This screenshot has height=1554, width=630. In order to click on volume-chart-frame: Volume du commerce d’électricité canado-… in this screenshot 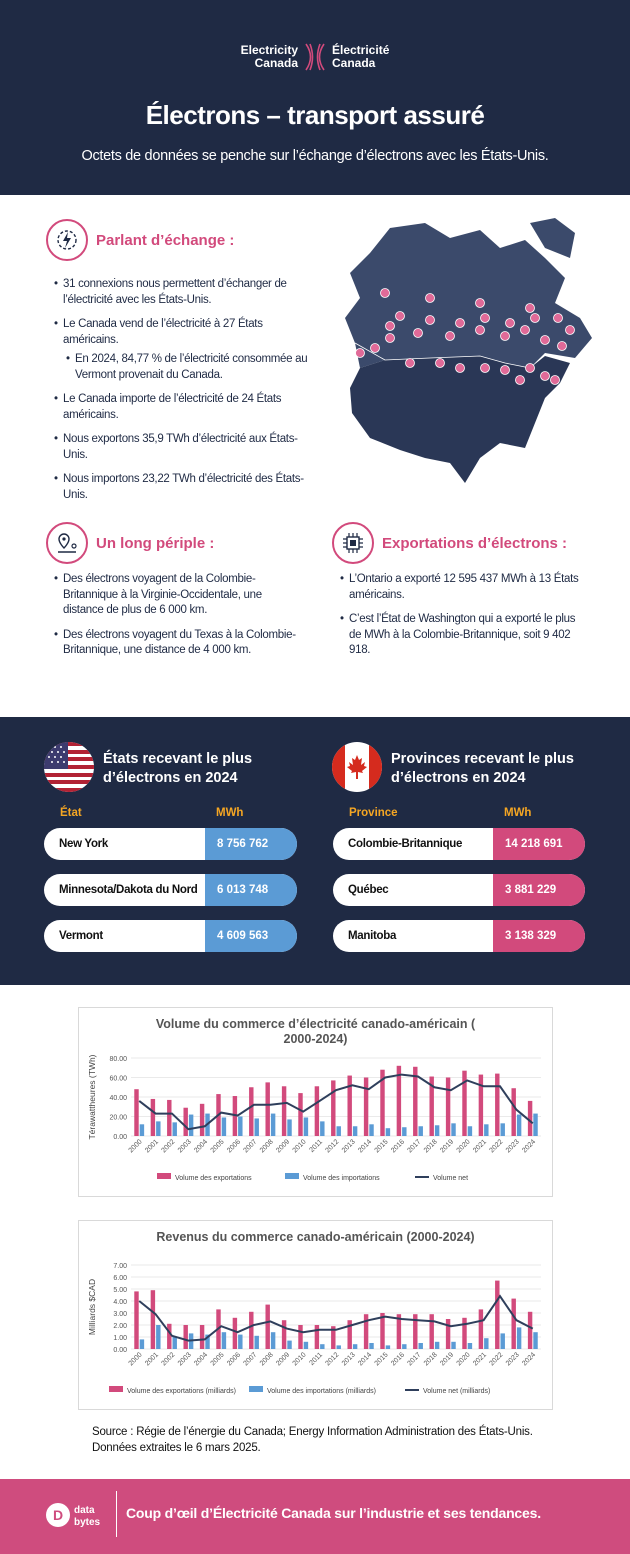, I will do `click(315, 1102)`.